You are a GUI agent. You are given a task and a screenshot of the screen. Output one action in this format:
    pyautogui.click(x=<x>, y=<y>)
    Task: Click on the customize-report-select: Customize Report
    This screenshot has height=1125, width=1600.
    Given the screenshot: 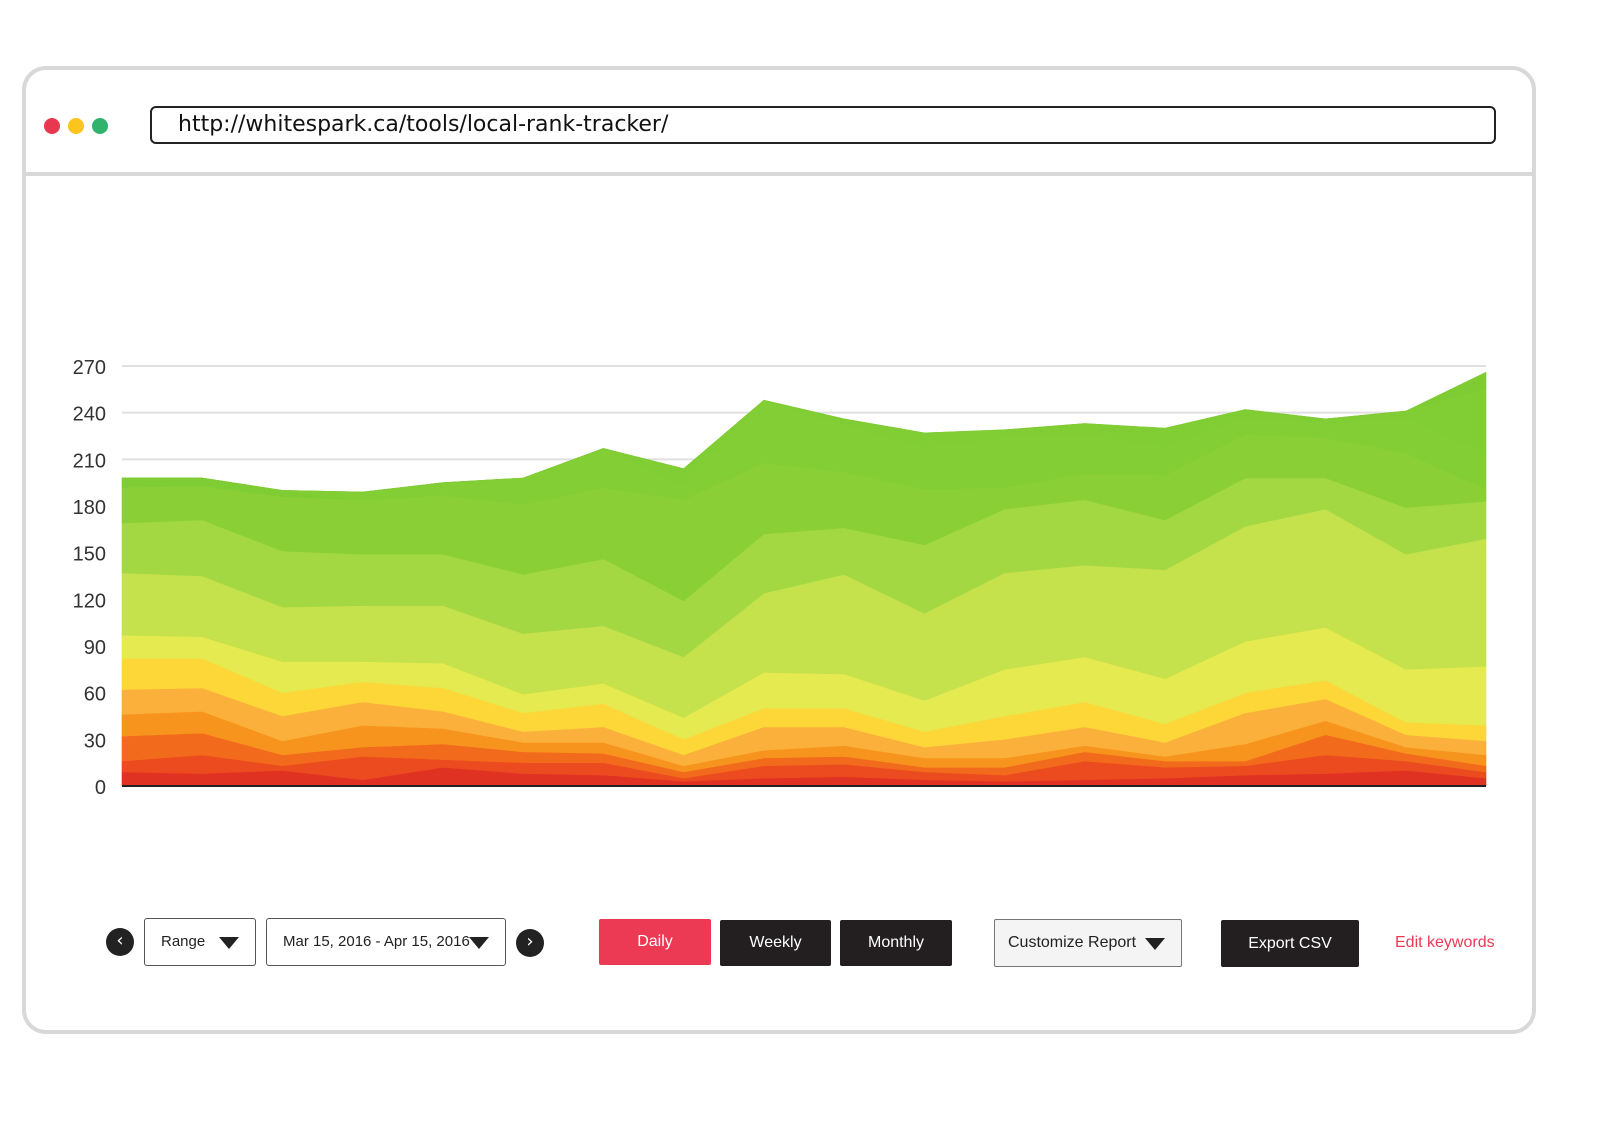 What is the action you would take?
    pyautogui.click(x=1088, y=943)
    